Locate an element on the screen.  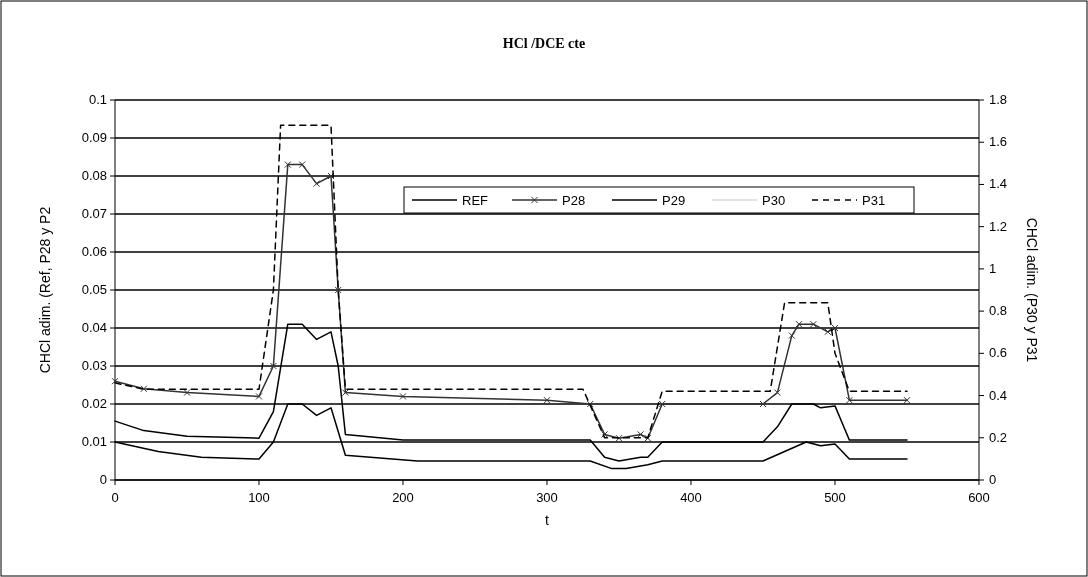
chart-title: HCl /DCE cte is located at coordinates (544, 43).